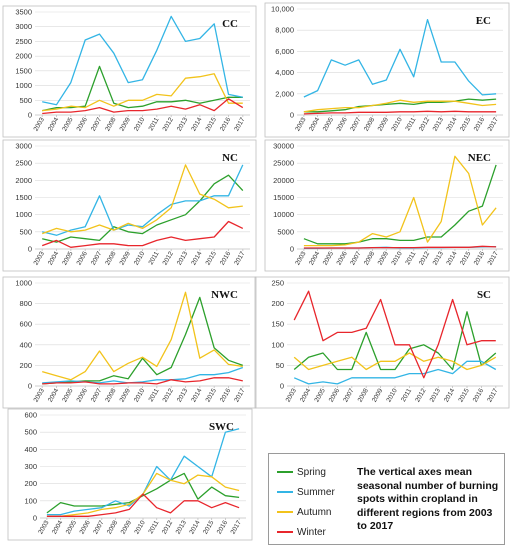 This screenshot has width=512, height=550. What do you see at coordinates (143, 106) in the screenshot?
I see `series-line-winter-cc` at bounding box center [143, 106].